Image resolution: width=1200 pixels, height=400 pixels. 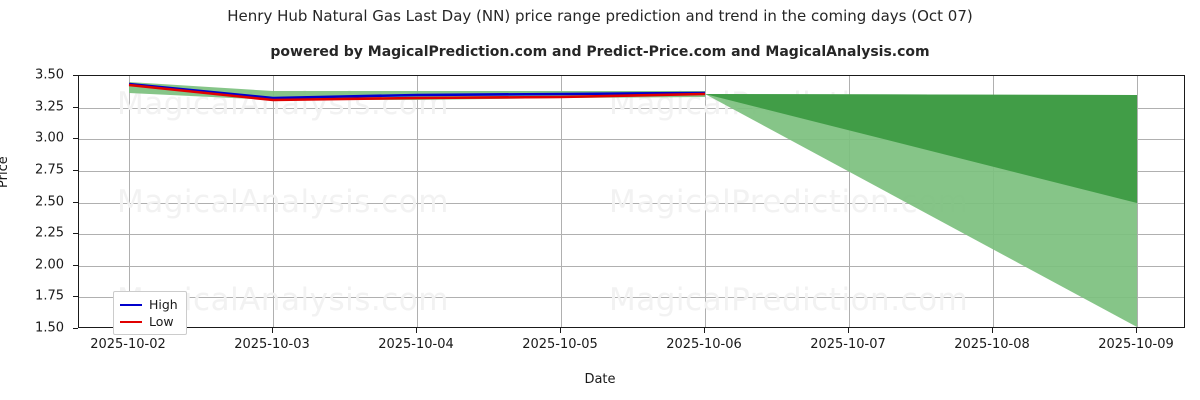 What do you see at coordinates (49, 75) in the screenshot?
I see `y-tick-label-3-50: 3.50` at bounding box center [49, 75].